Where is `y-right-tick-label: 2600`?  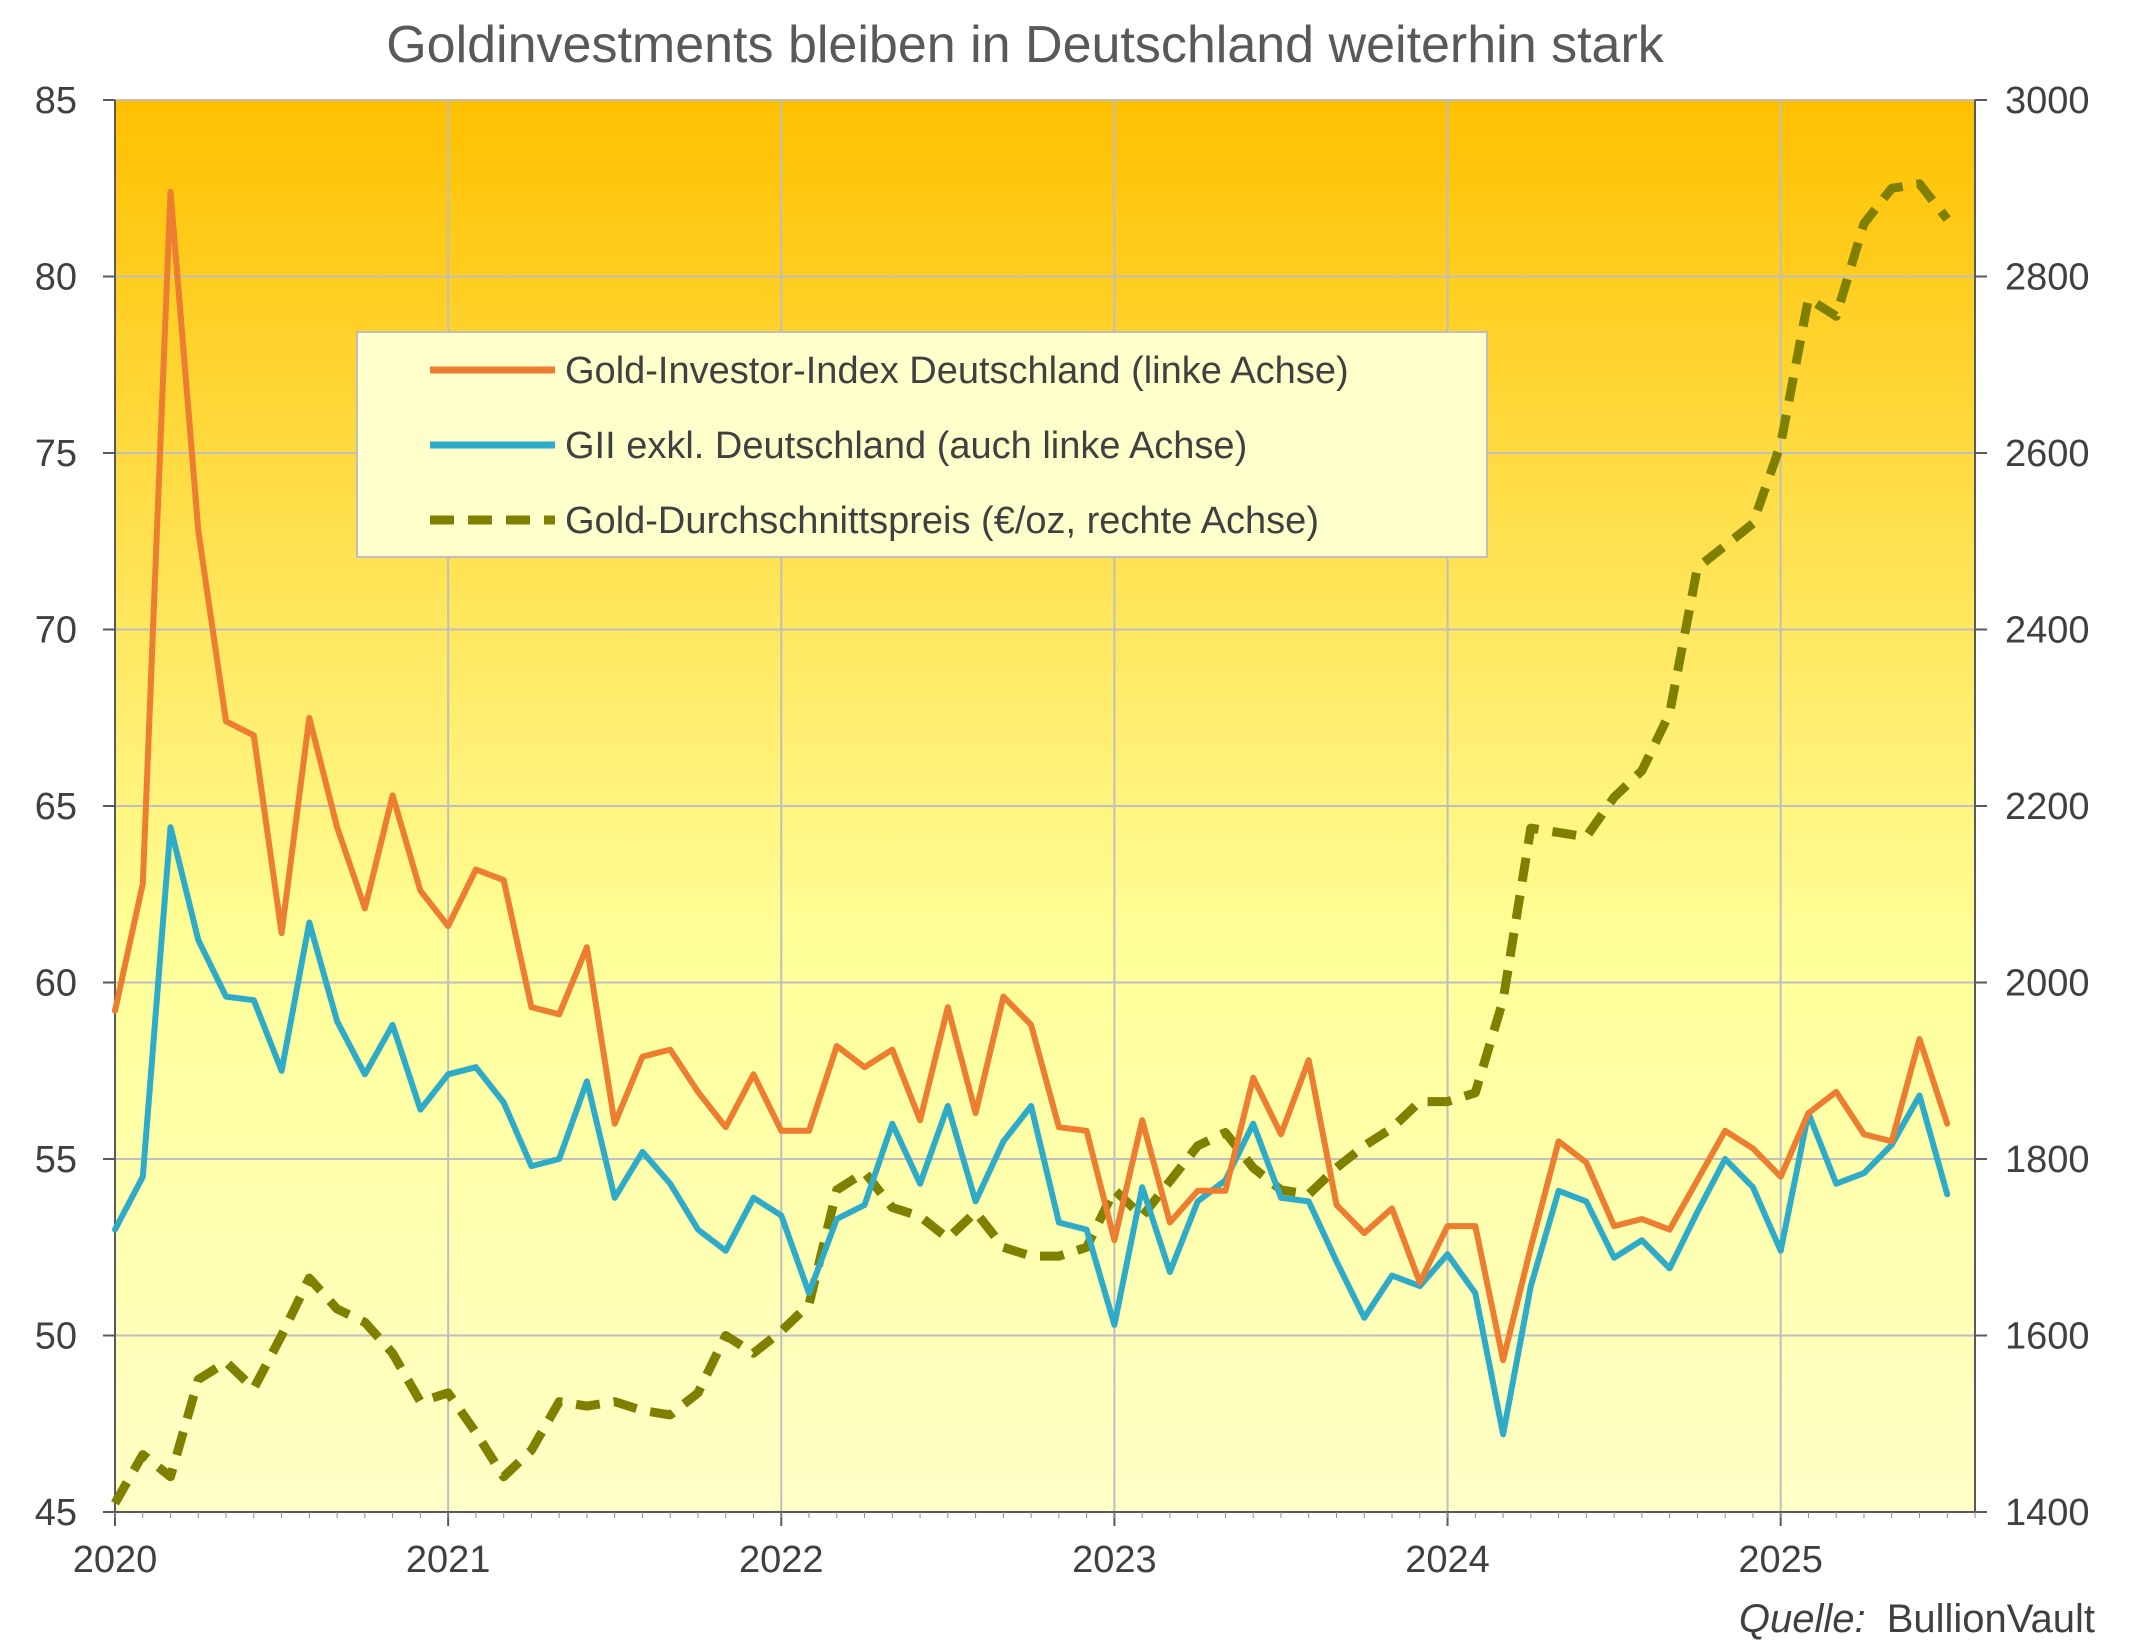 y-right-tick-label: 2600 is located at coordinates (2047, 454).